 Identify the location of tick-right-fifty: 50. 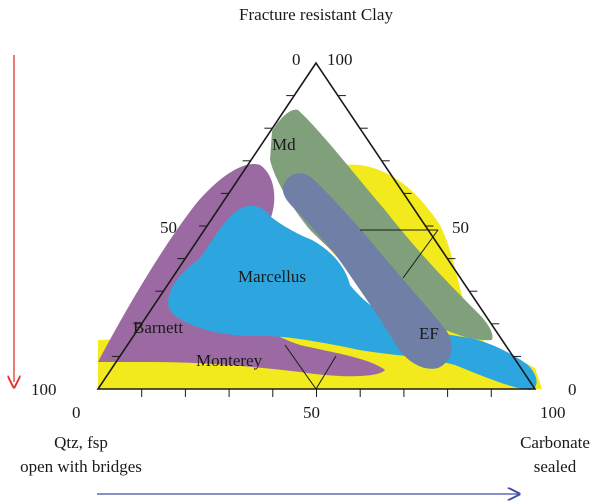
(460, 227).